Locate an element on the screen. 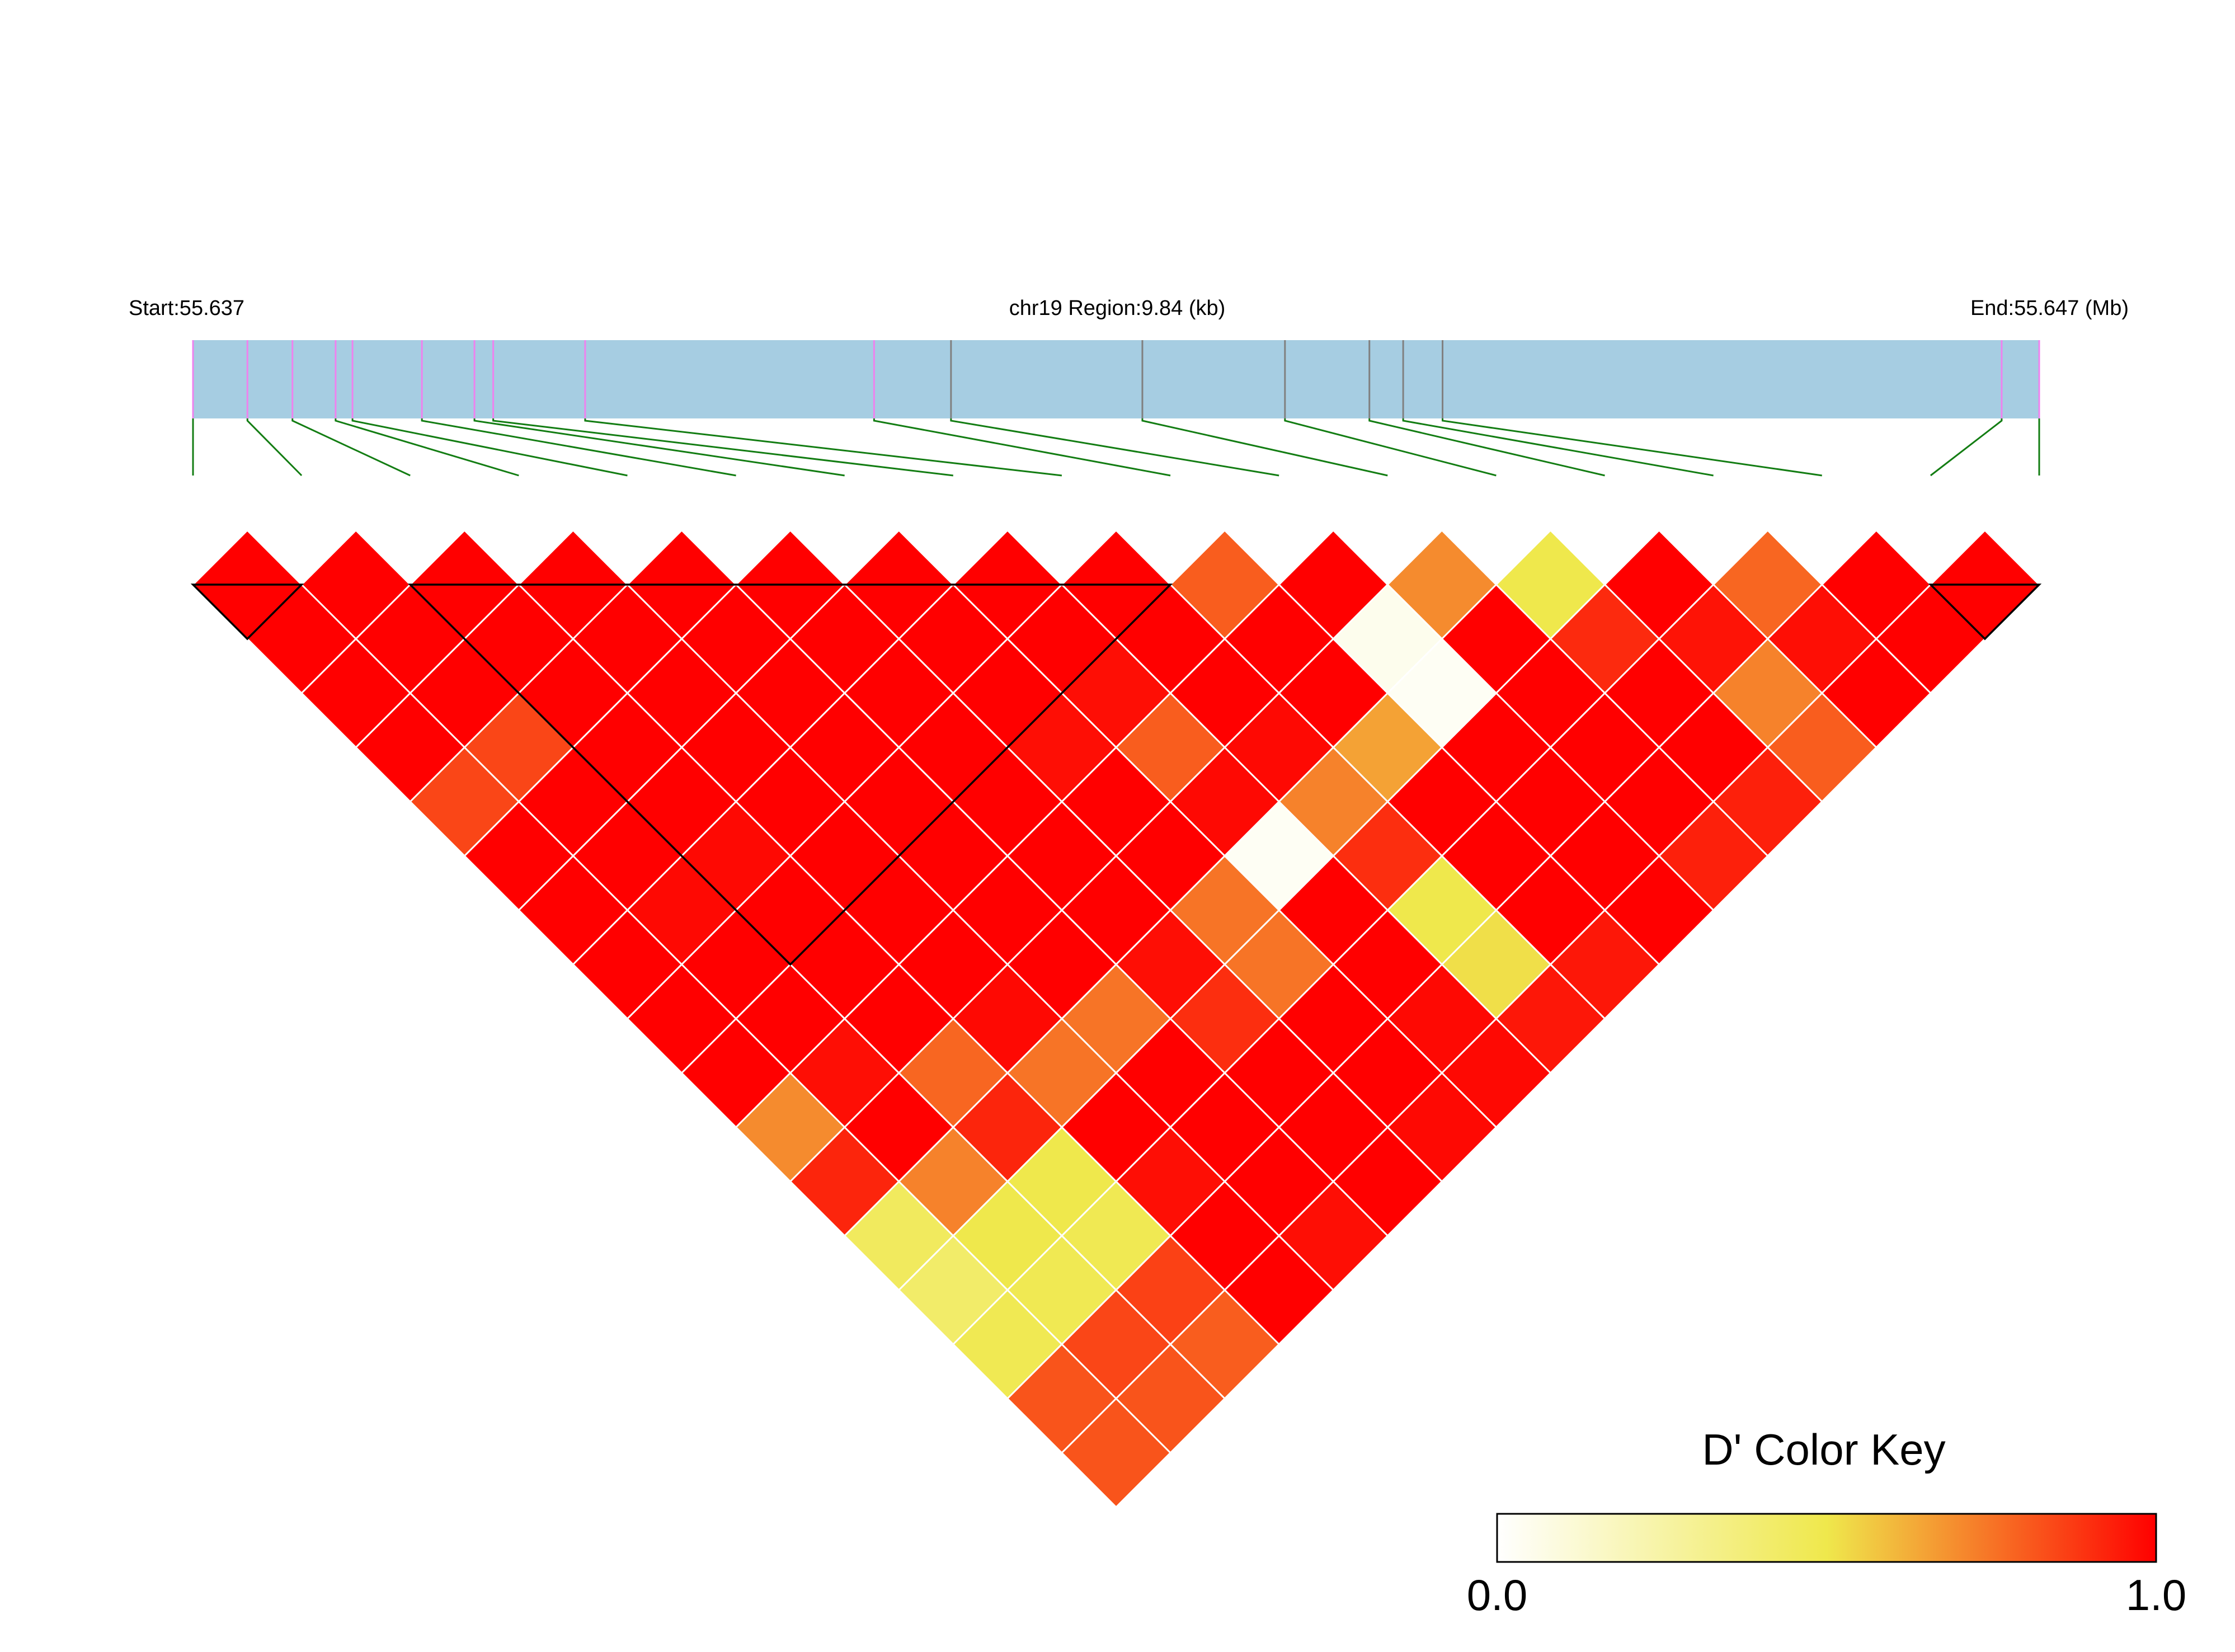  legend-max-label: 1.0 is located at coordinates (2156, 1595).